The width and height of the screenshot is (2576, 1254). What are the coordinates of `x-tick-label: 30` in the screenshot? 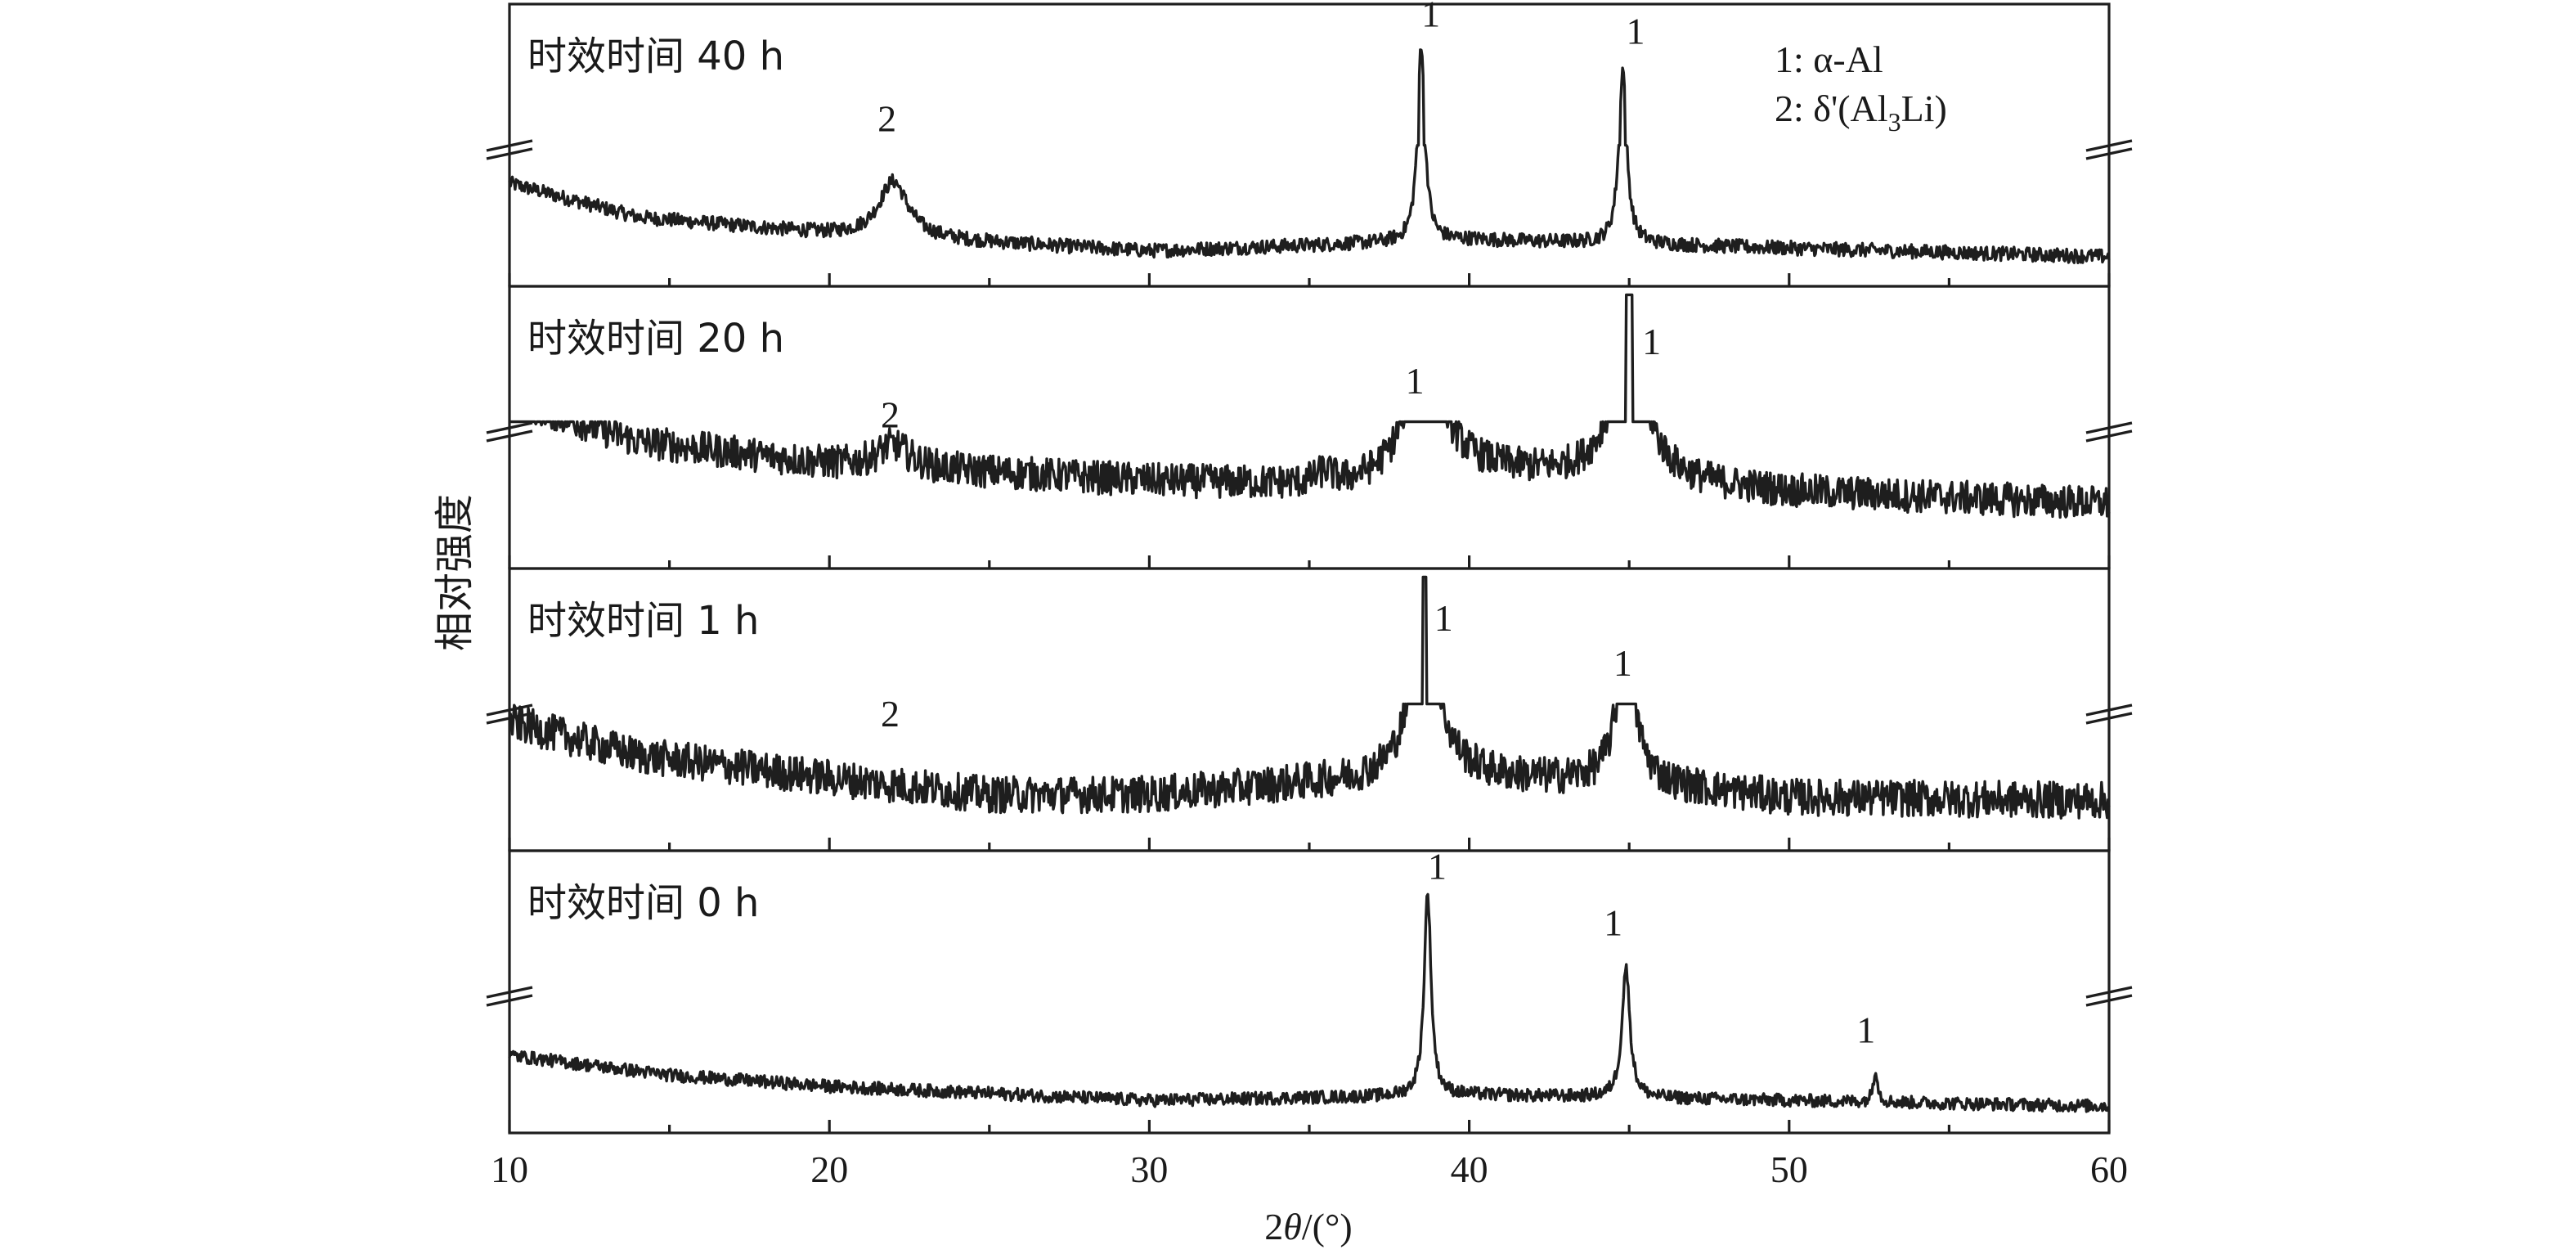 It's located at (1149, 1169).